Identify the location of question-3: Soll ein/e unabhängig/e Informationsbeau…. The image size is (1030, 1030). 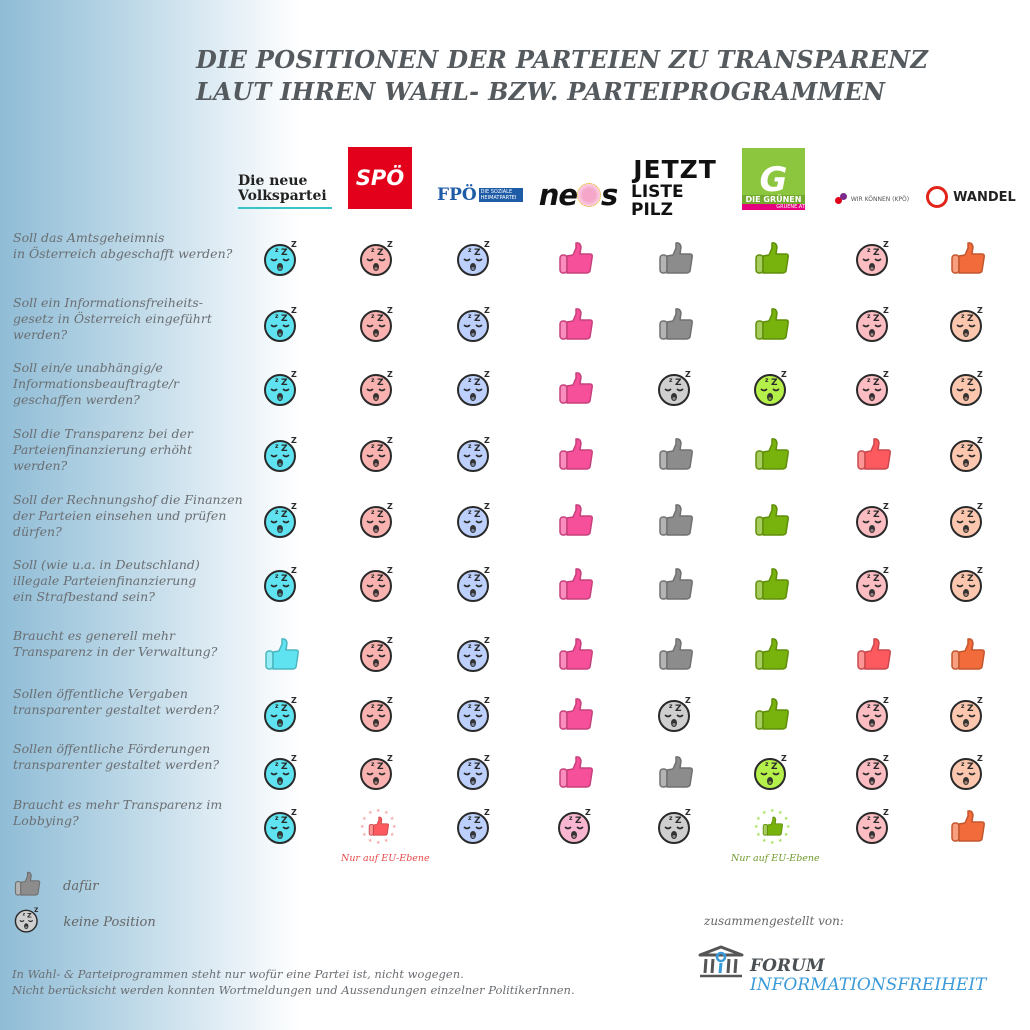
(96, 383).